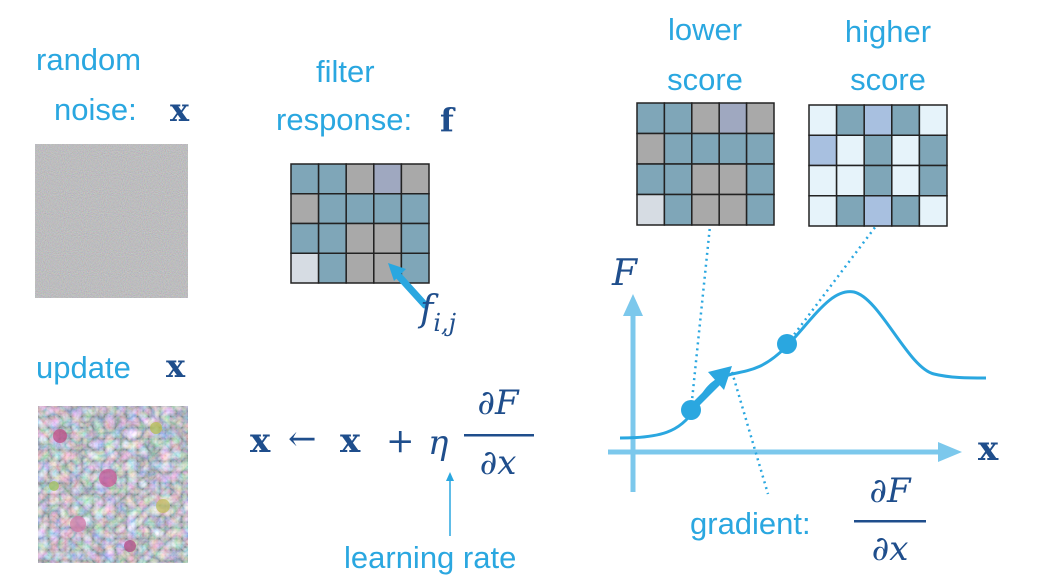  What do you see at coordinates (890, 491) in the screenshot?
I see `gradient-frac-numerator: ∂F` at bounding box center [890, 491].